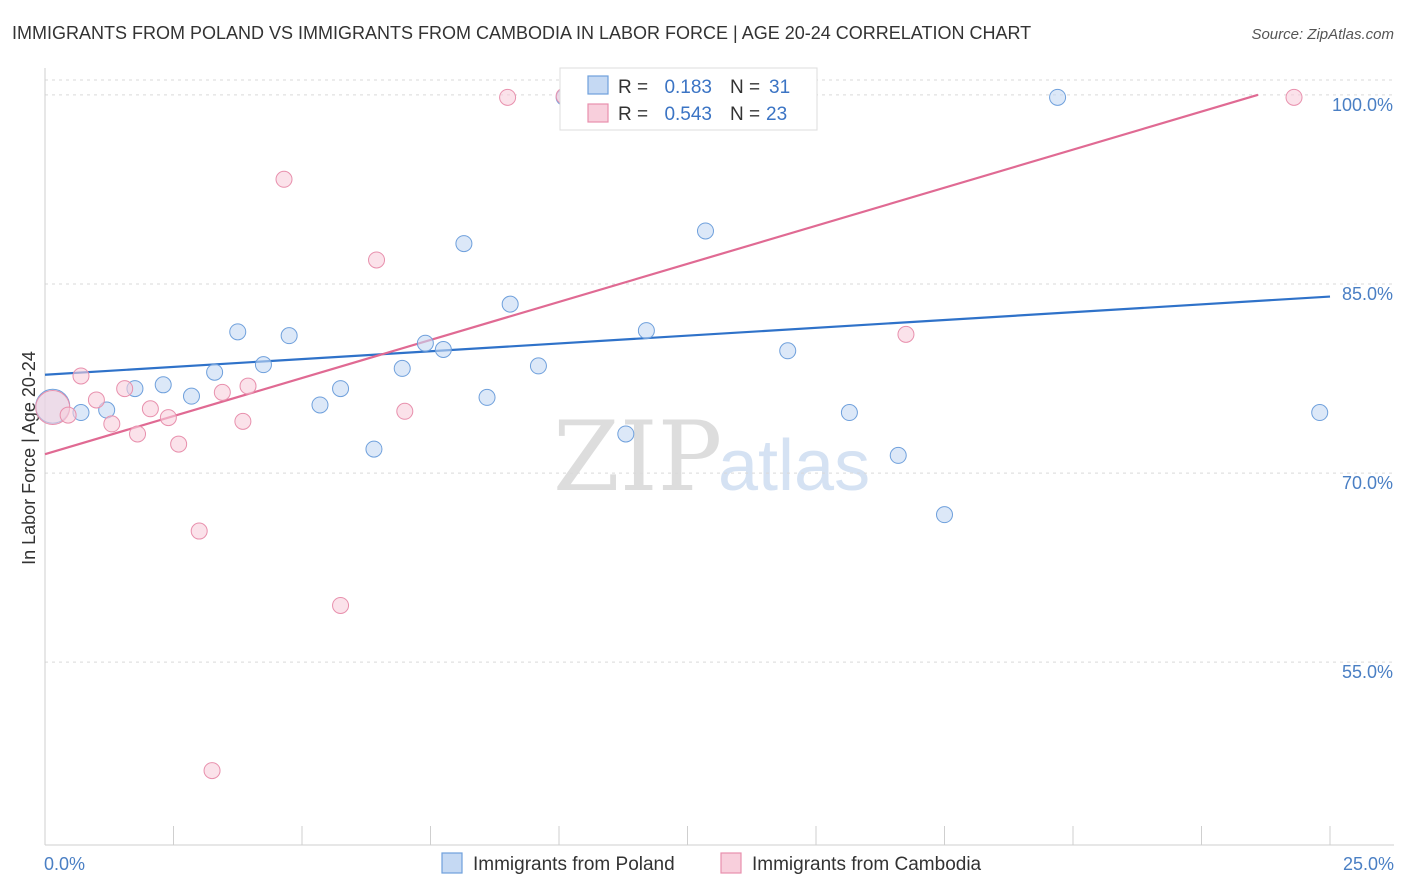 The image size is (1406, 892). What do you see at coordinates (1367, 672) in the screenshot?
I see `y-tick-label: 55.0%` at bounding box center [1367, 672].